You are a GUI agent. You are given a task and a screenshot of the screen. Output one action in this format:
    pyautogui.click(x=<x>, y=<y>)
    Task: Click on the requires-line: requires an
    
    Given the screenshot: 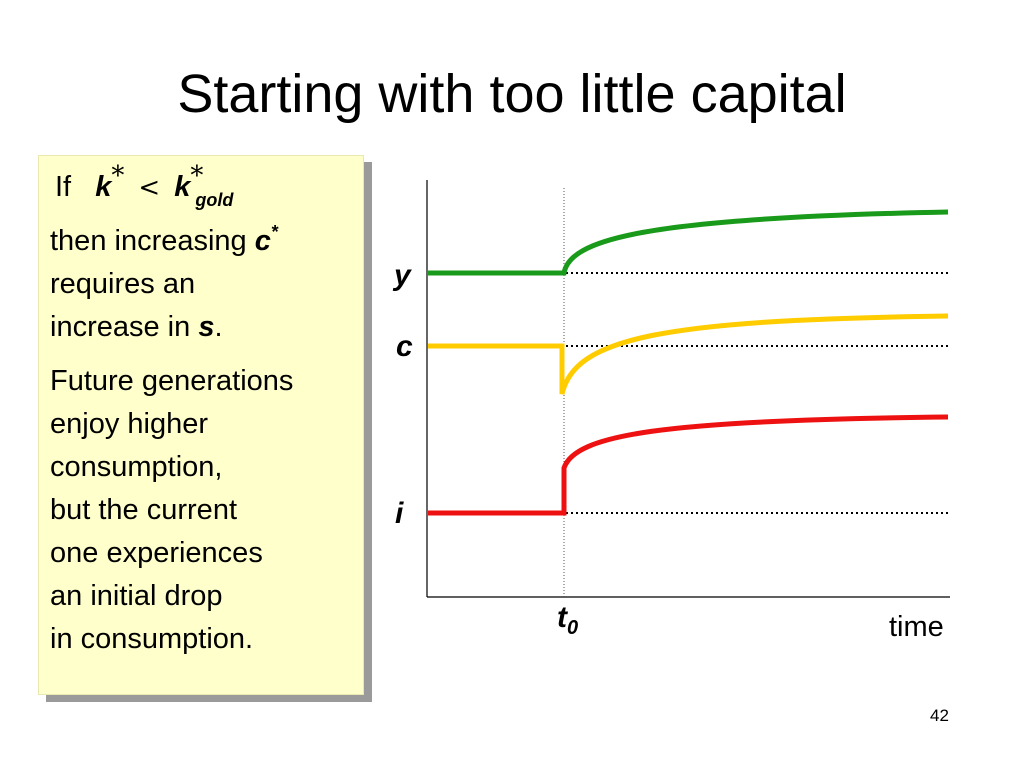 What is the action you would take?
    pyautogui.click(x=123, y=284)
    